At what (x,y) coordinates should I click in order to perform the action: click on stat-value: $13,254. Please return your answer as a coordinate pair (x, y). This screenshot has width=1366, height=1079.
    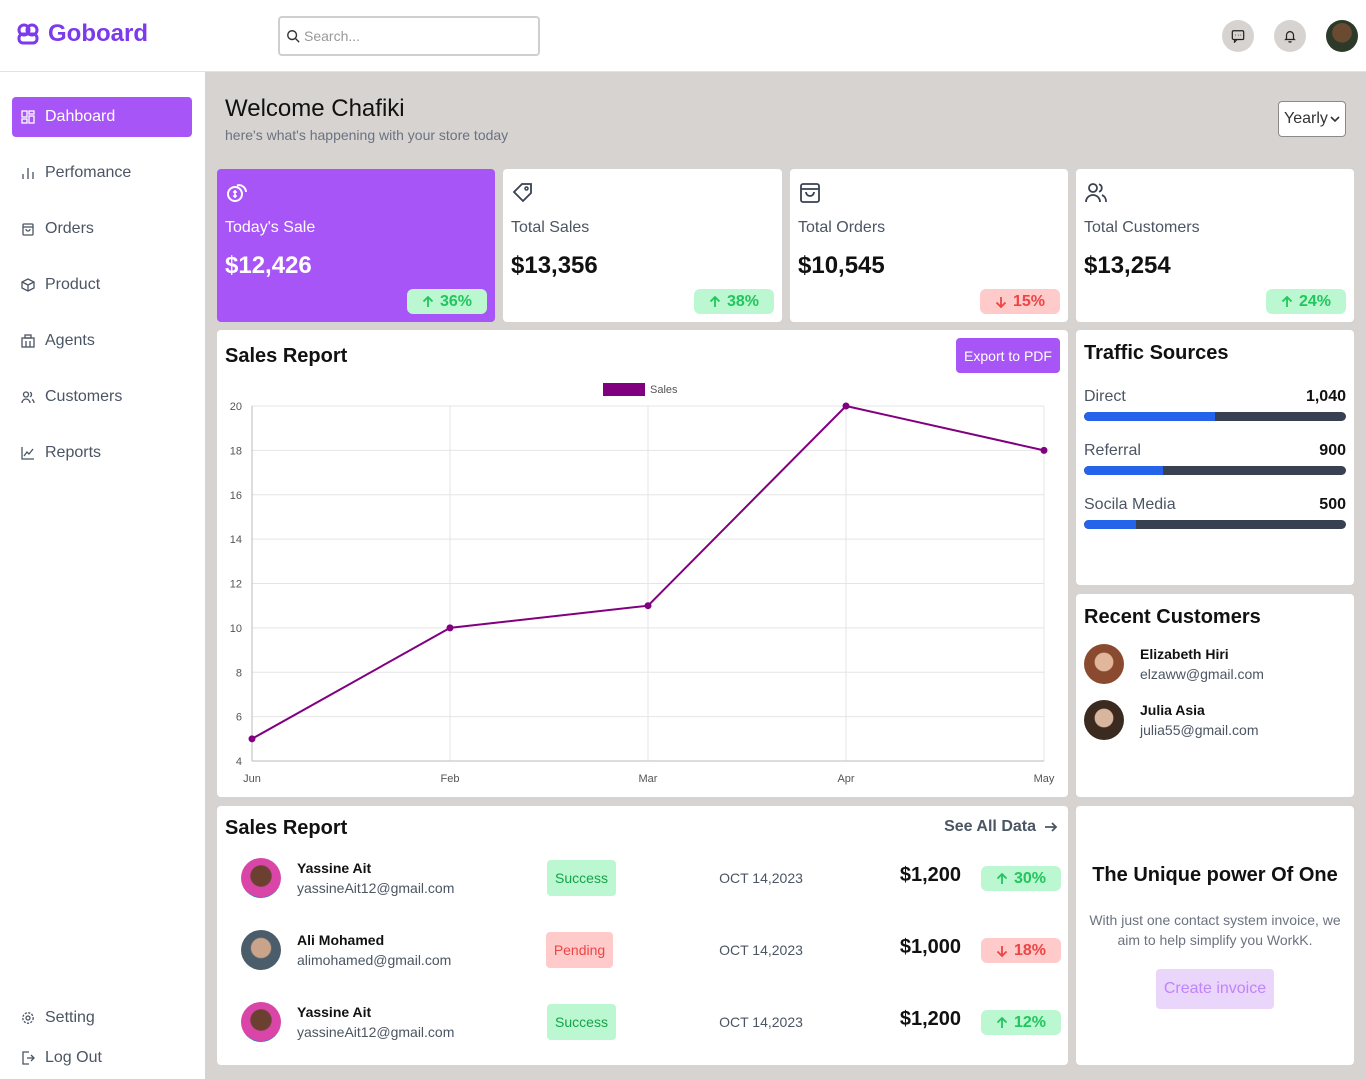
    Looking at the image, I should click on (1127, 265).